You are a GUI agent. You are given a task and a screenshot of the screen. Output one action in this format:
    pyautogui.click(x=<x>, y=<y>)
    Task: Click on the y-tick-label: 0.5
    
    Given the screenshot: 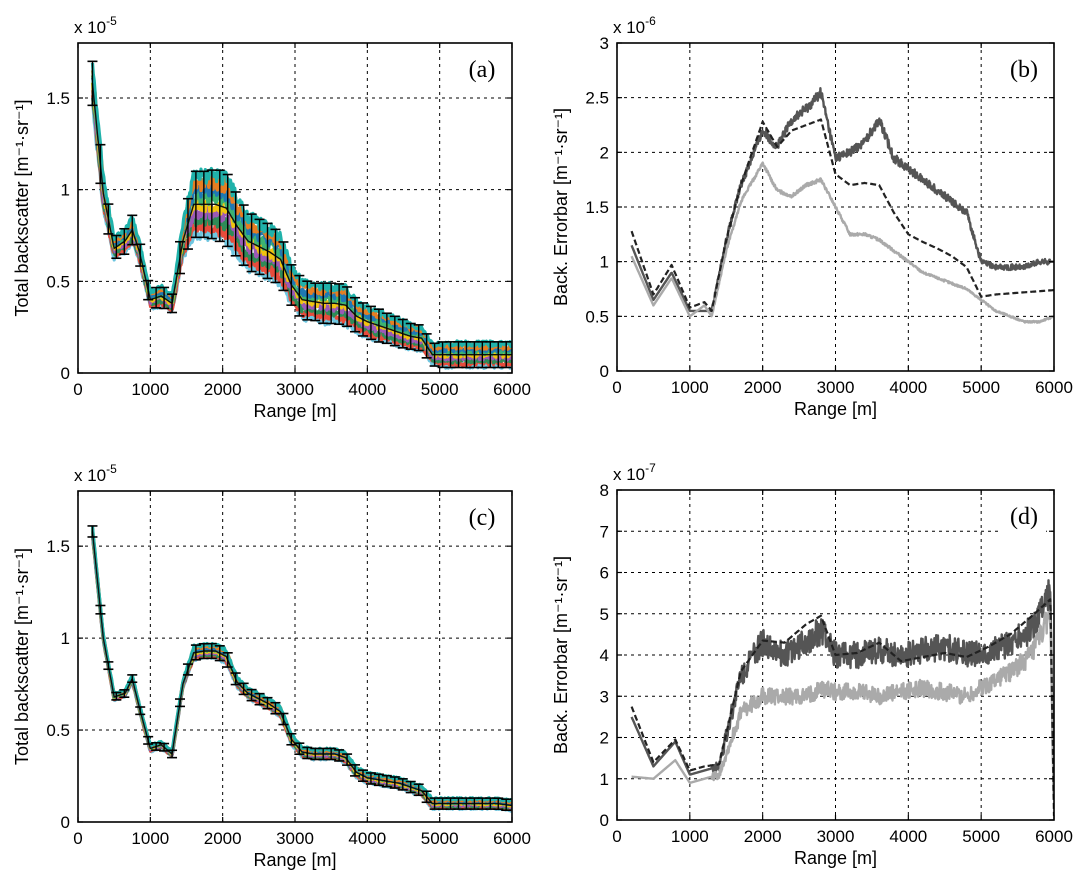 What is the action you would take?
    pyautogui.click(x=597, y=316)
    